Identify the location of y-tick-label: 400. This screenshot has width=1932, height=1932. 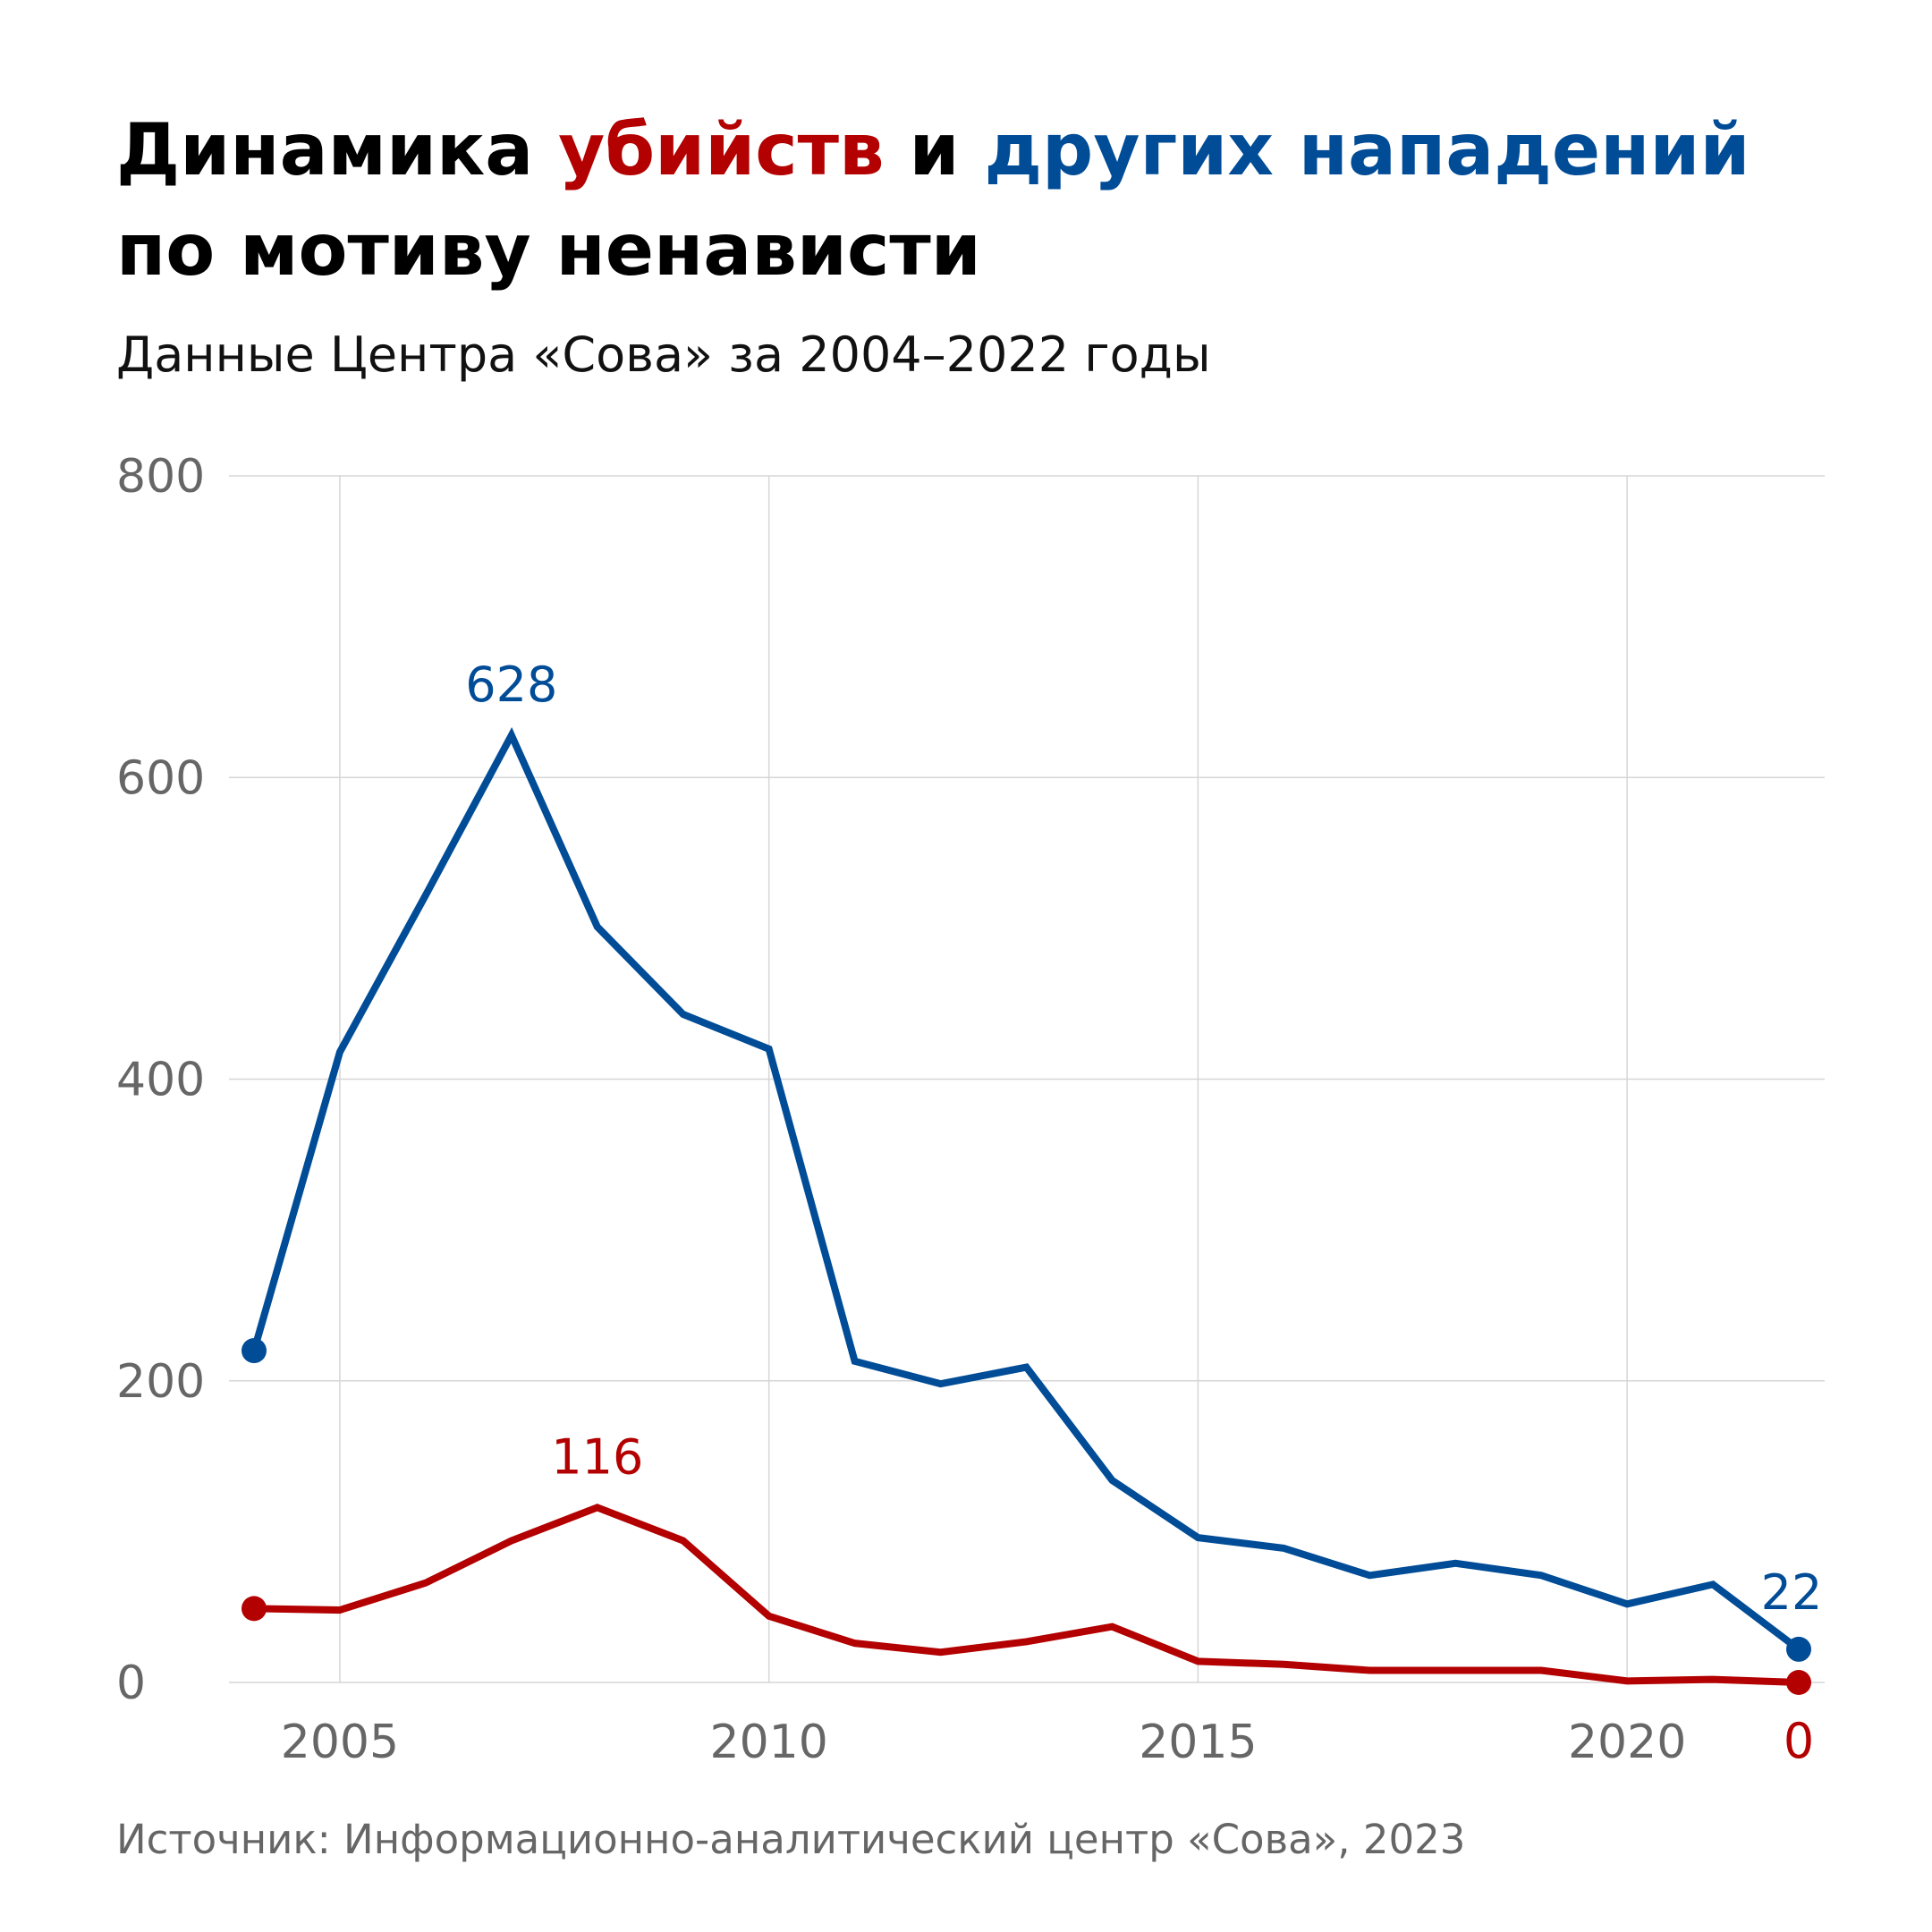
(160, 1080).